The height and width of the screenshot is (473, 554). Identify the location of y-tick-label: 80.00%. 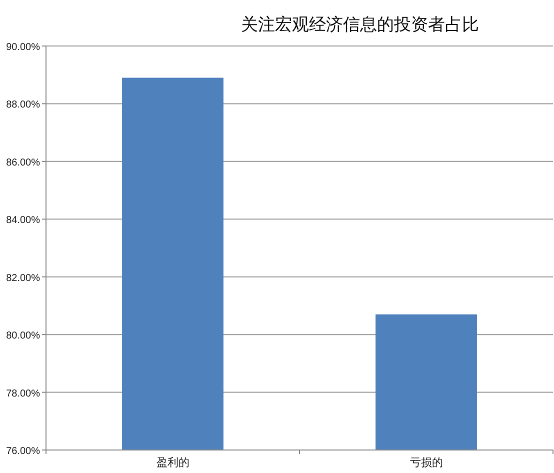
(23, 336).